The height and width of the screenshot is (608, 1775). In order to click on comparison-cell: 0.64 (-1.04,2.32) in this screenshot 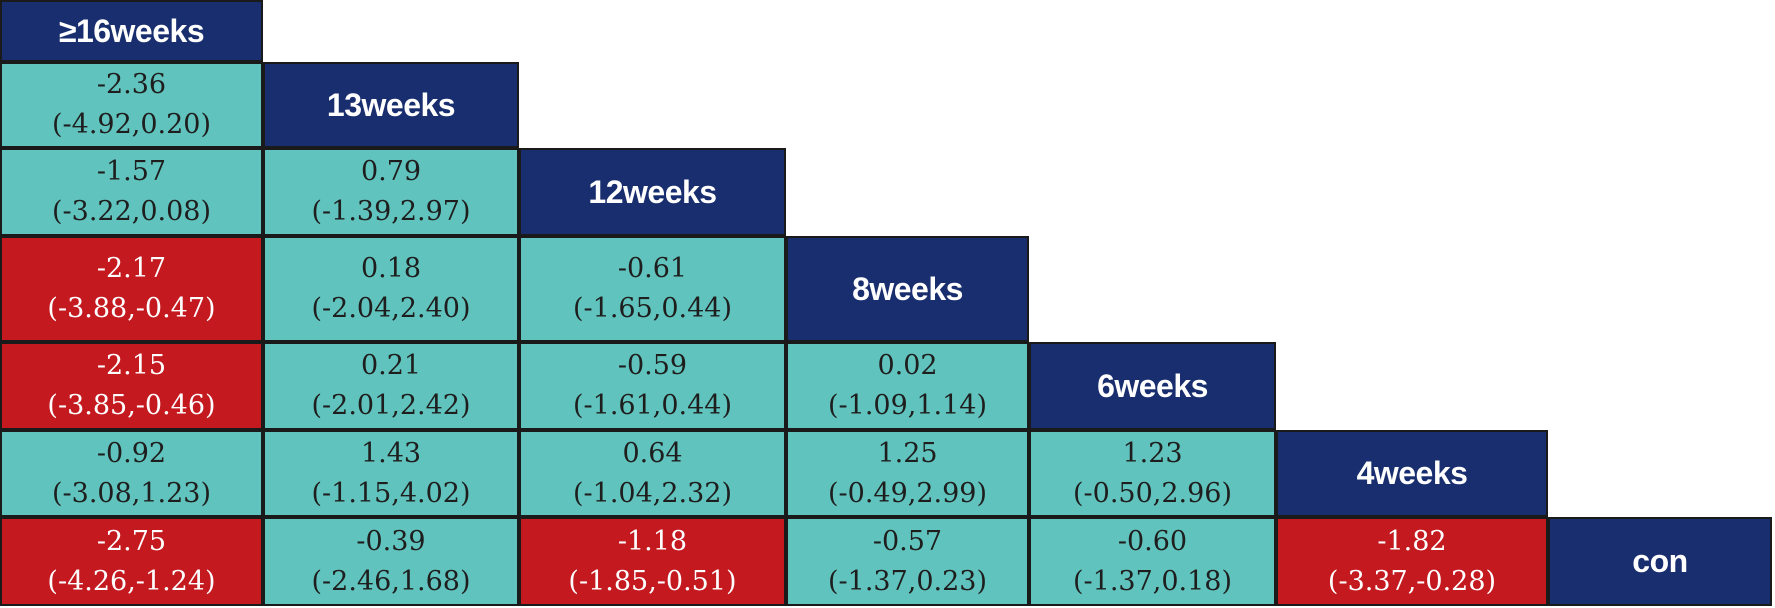, I will do `click(652, 473)`.